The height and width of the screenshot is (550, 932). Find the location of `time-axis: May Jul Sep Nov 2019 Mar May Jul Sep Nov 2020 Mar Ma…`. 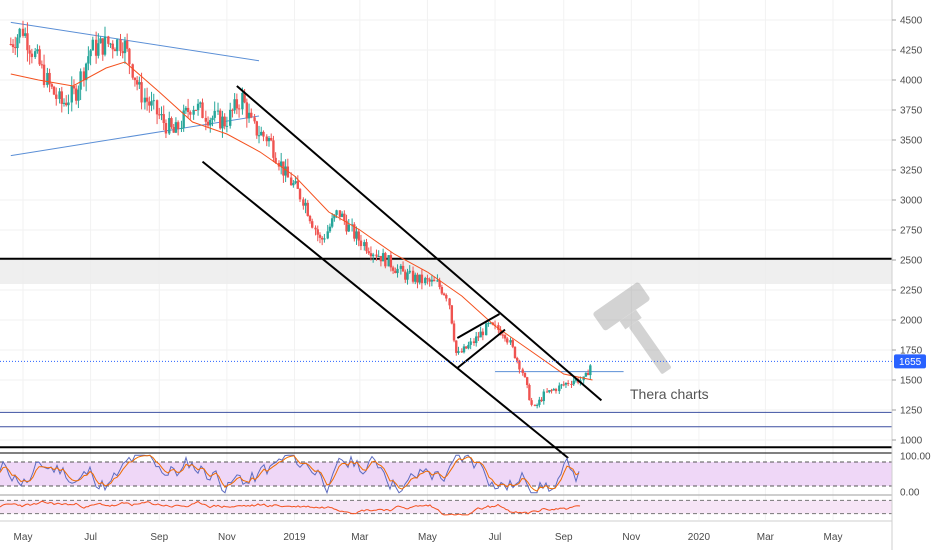

time-axis: May Jul Sep Nov 2019 Mar May Jul Sep Nov 2020 Mar Ma… is located at coordinates (446, 531).